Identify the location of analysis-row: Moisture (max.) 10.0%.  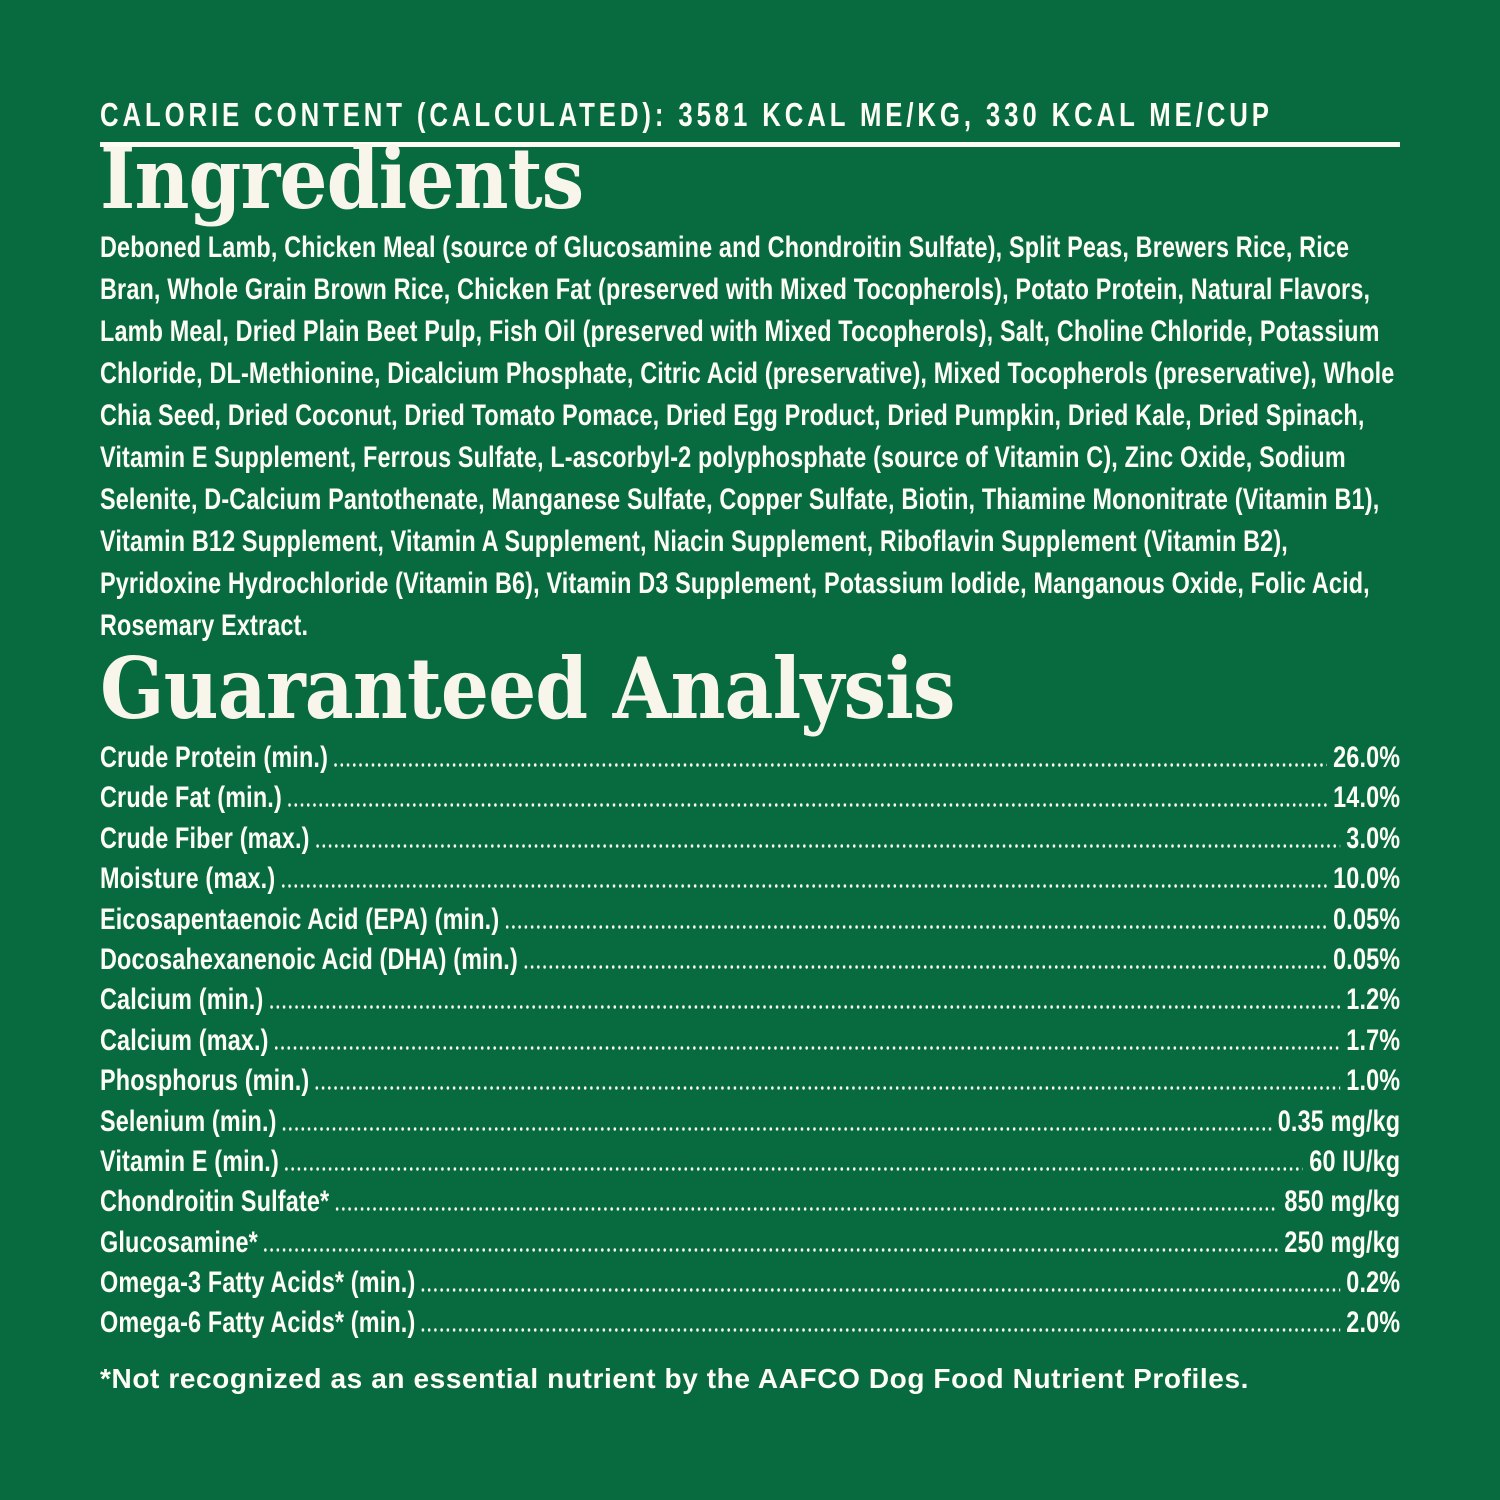
(750, 882).